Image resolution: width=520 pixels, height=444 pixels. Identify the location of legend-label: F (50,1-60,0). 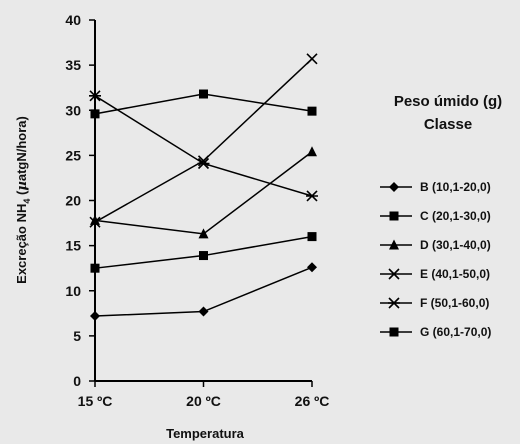
(454, 303).